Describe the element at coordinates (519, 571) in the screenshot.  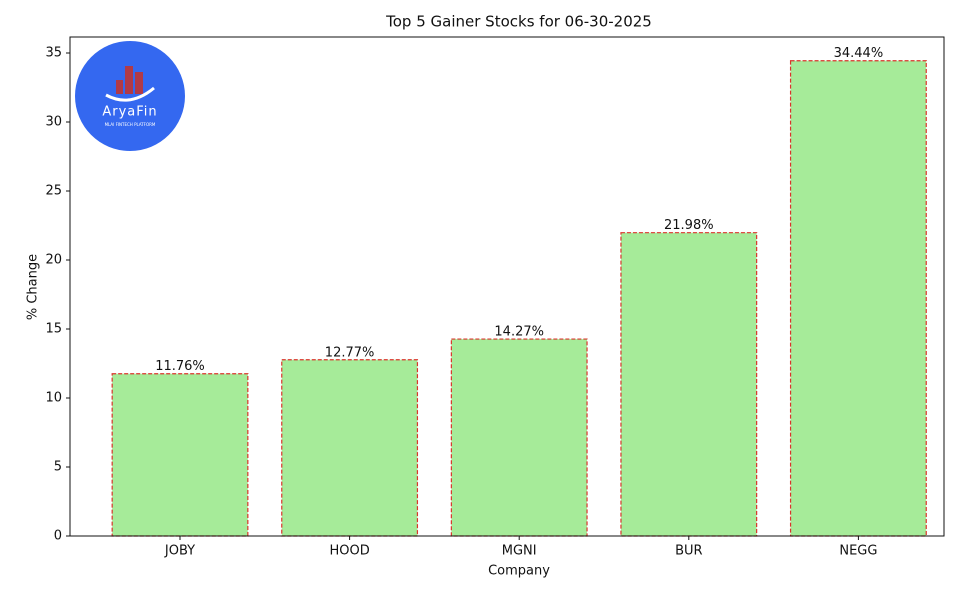
I see `x-axis-label: Company` at that location.